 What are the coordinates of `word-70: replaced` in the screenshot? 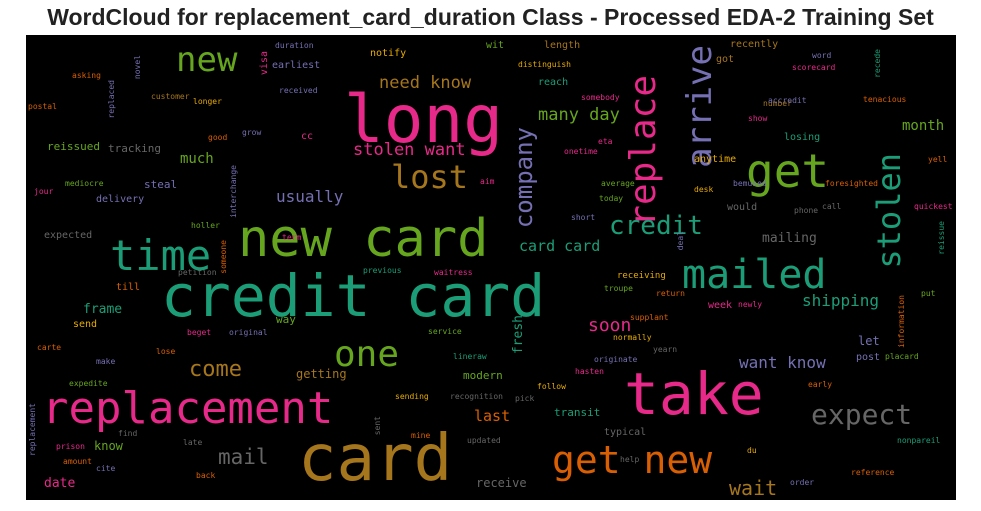 It's located at (111, 99).